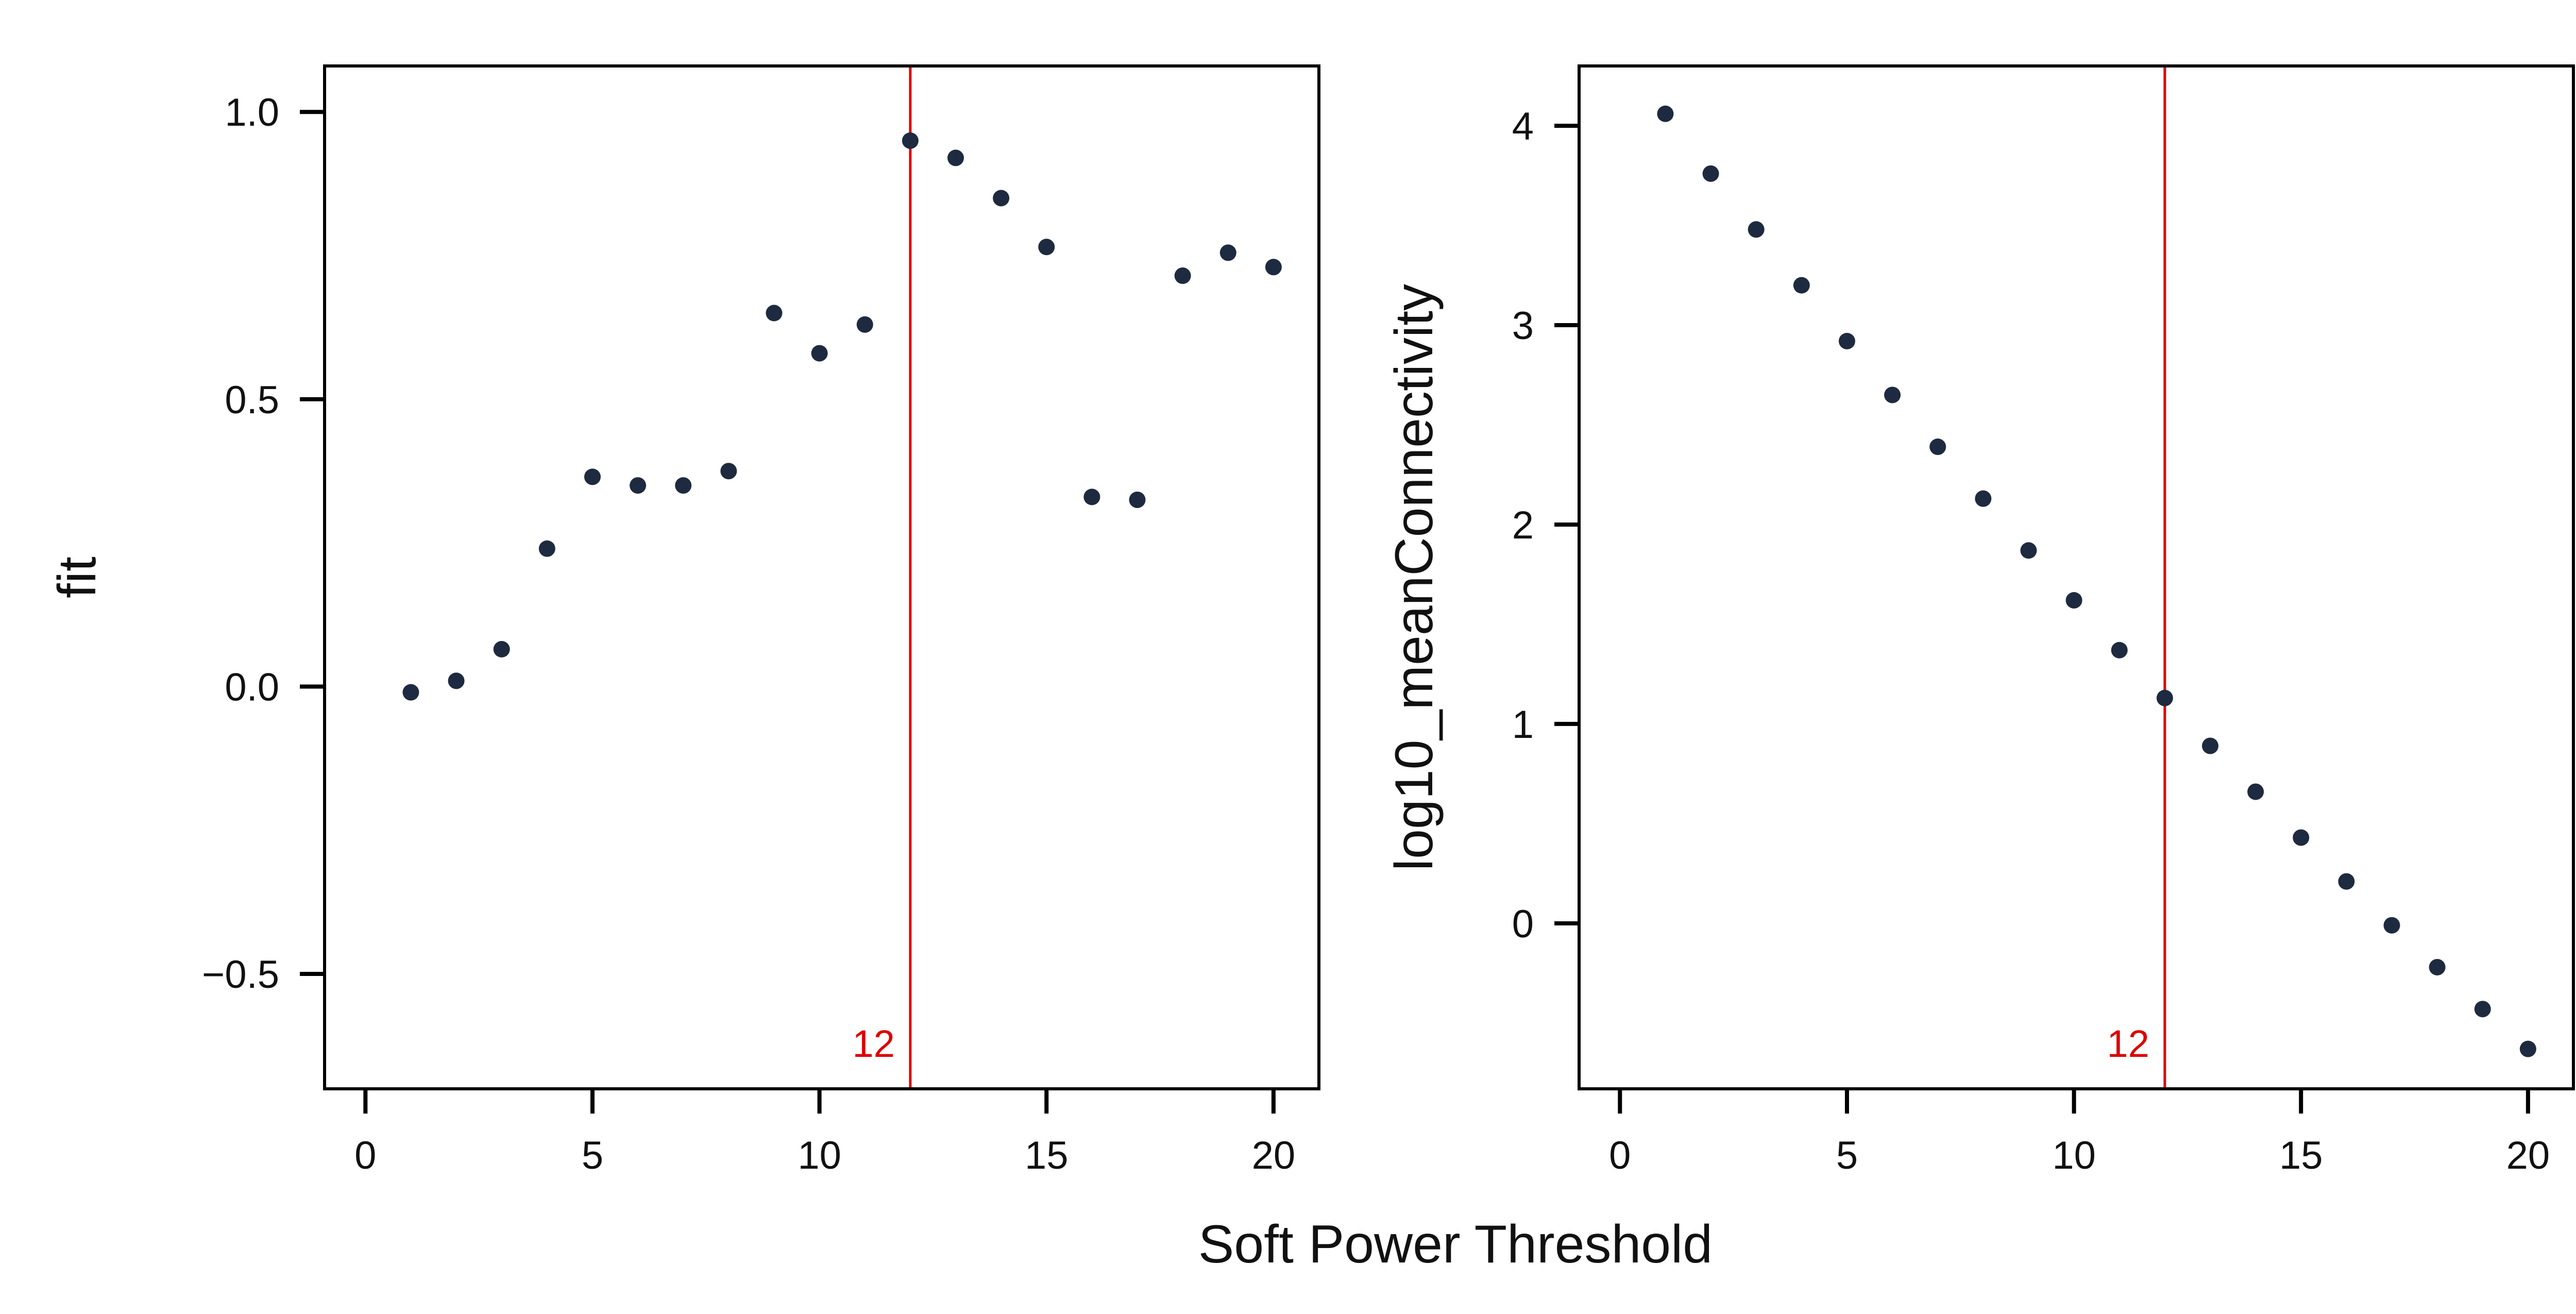  What do you see at coordinates (252, 400) in the screenshot?
I see `y-tick-label: 0.5` at bounding box center [252, 400].